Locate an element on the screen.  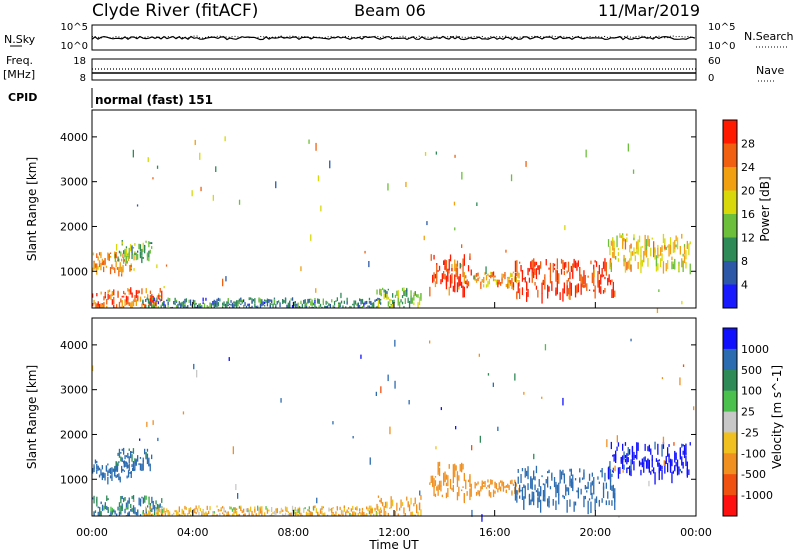
nsky-strip: N.Sky 10^5 10^0 N.Search 10^5 10^0 is located at coordinates (399, 37).